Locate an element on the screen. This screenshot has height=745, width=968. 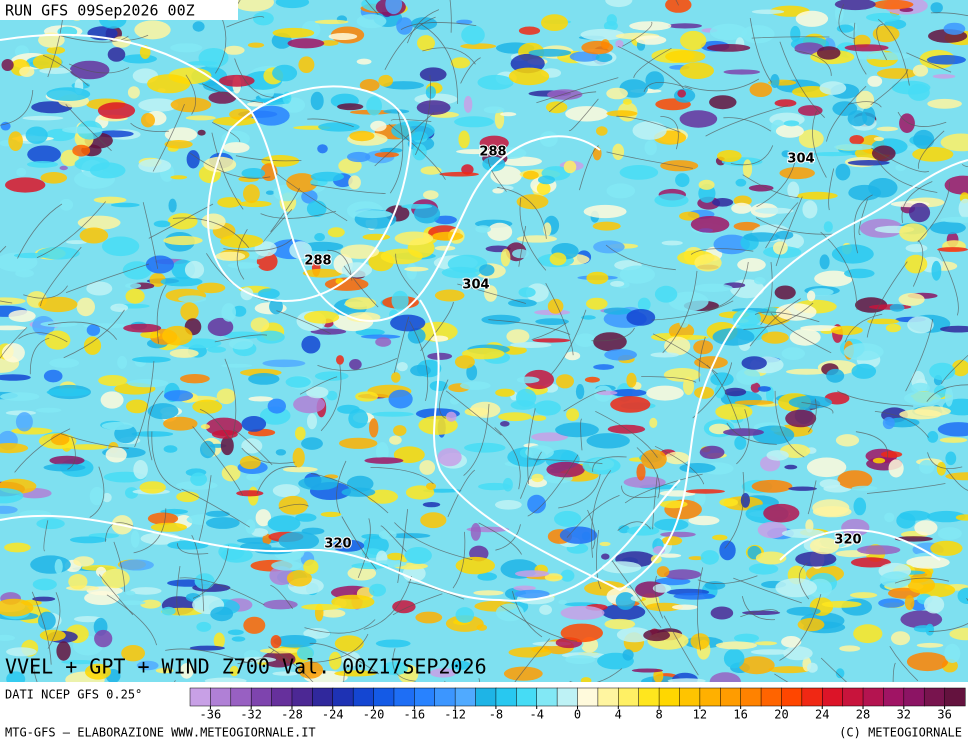
colorbar-tick-label: 8 is located at coordinates (658, 715).